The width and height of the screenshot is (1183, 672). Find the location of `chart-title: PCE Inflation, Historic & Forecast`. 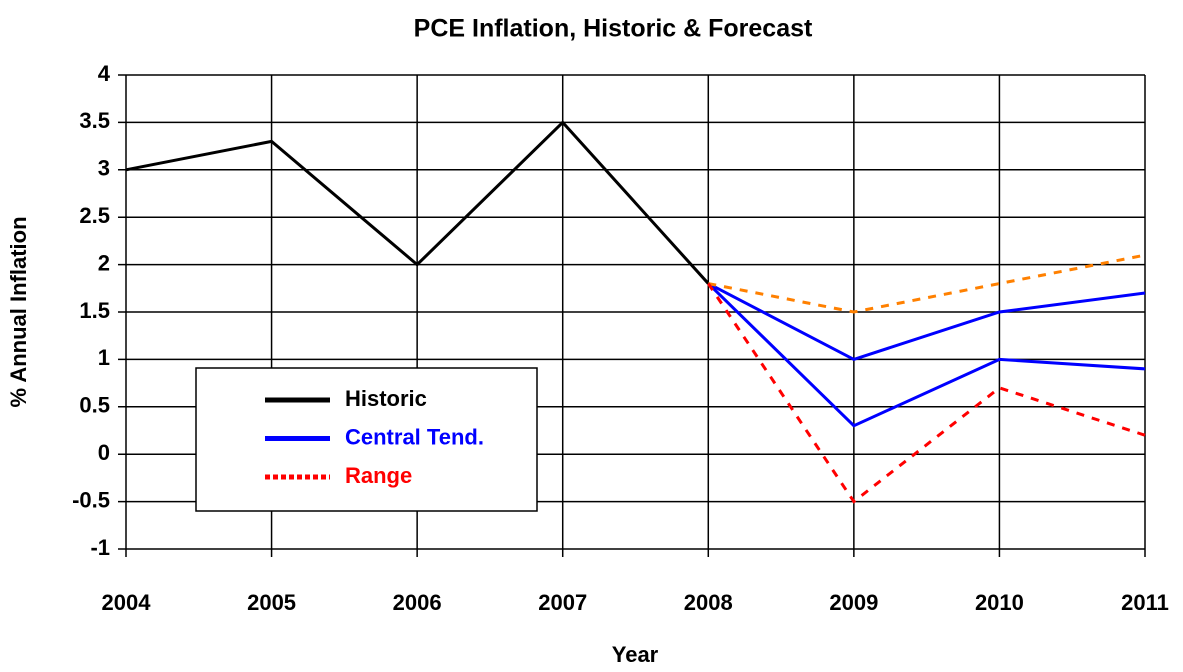

chart-title: PCE Inflation, Historic & Forecast is located at coordinates (613, 29).